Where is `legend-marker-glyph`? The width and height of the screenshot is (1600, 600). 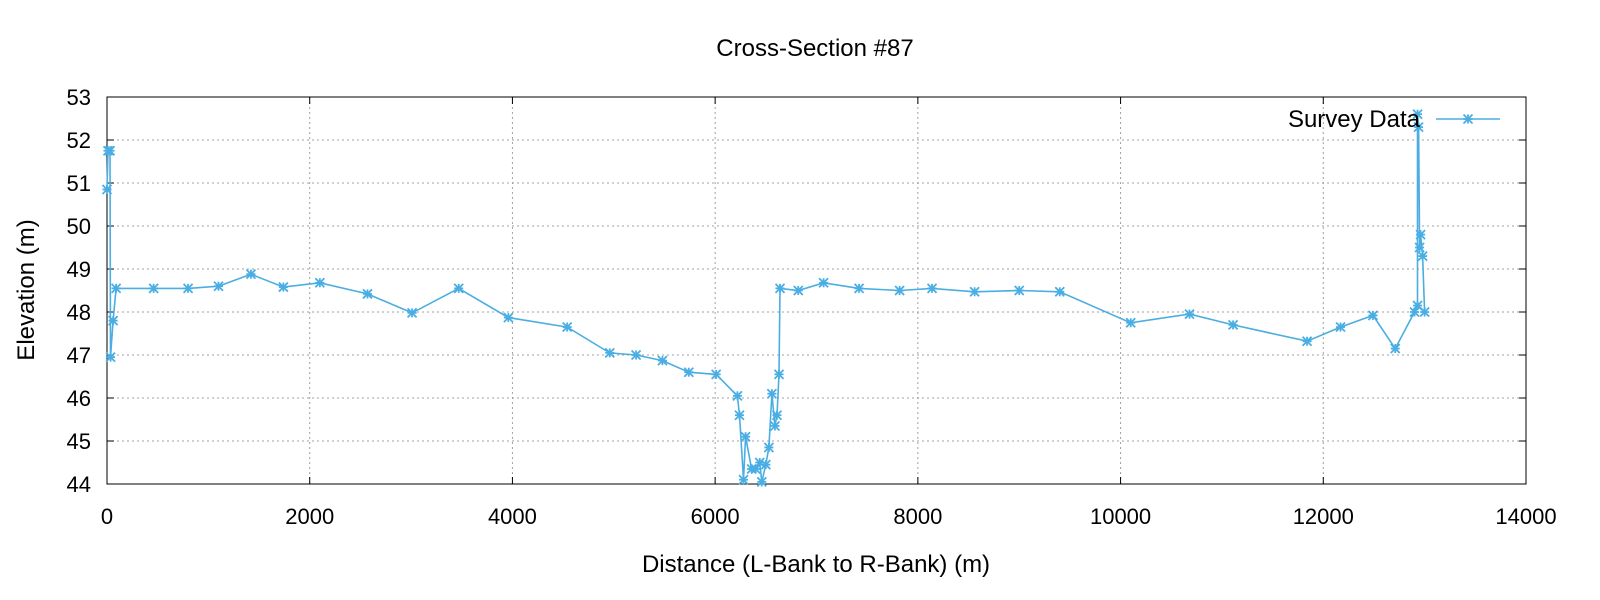
legend-marker-glyph is located at coordinates (1468, 119).